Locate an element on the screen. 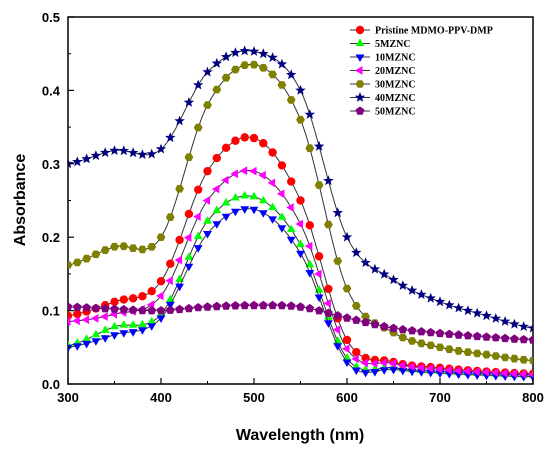 The image size is (550, 454). x-tick-label: 700 is located at coordinates (440, 397).